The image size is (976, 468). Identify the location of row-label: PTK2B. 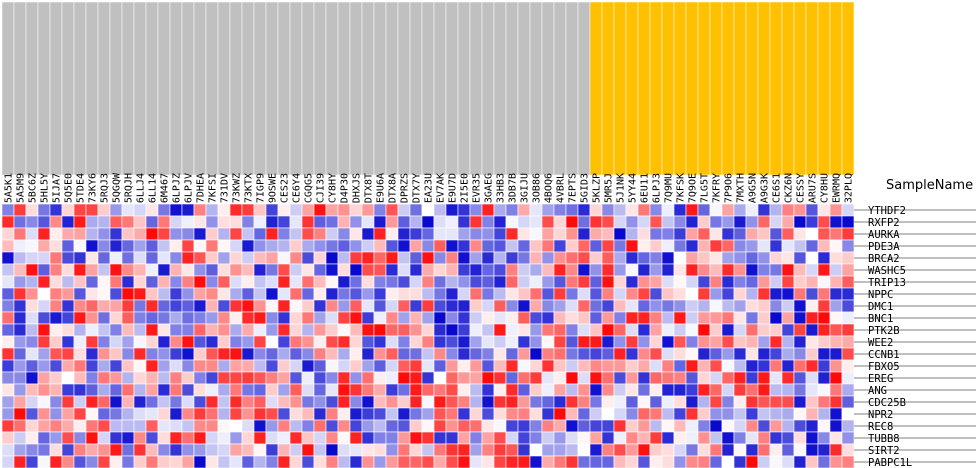
(884, 331).